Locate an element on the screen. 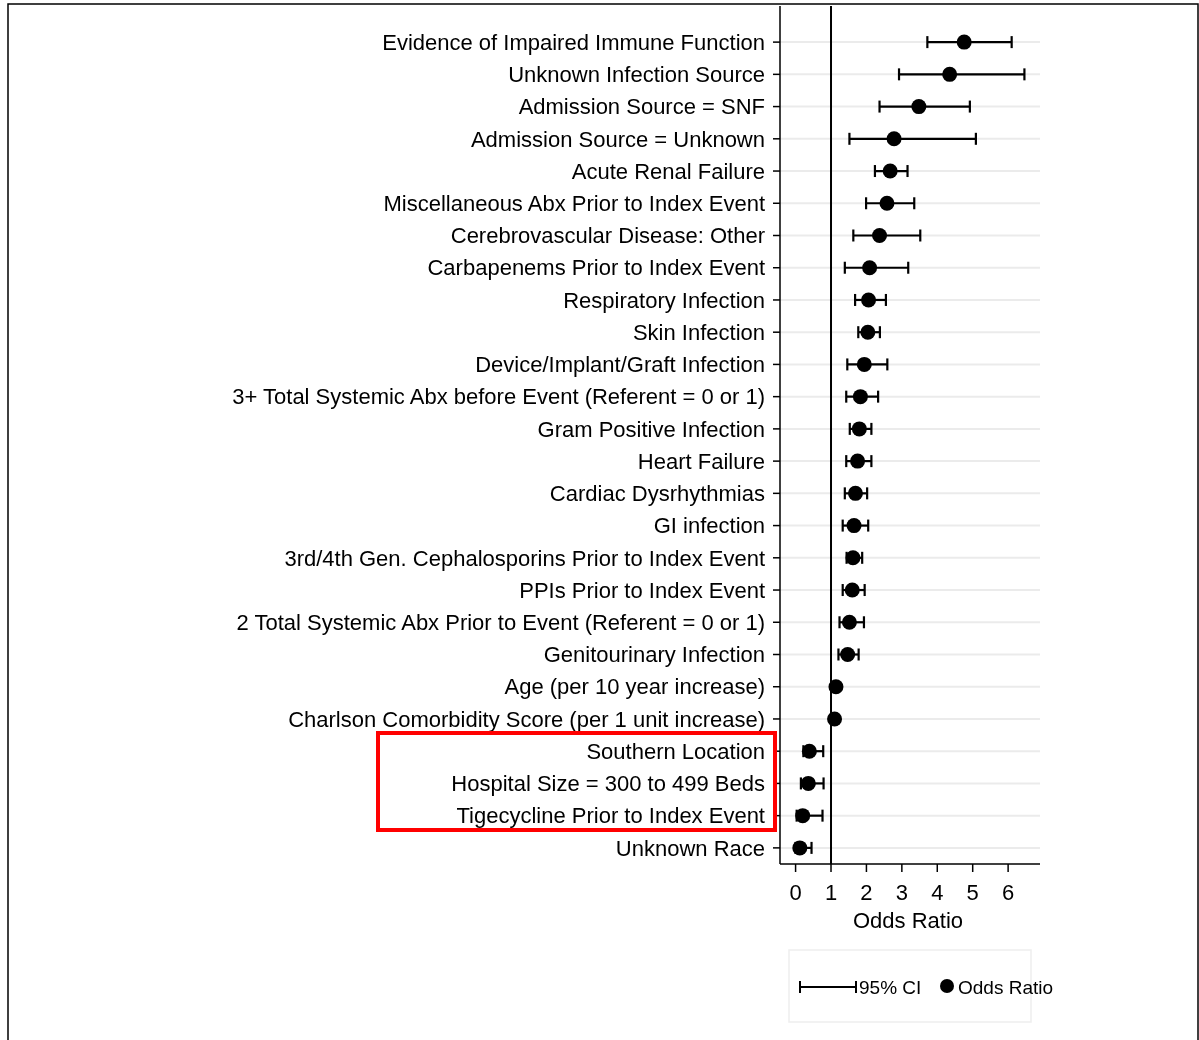  y-tick-label: Admission Source = SNF is located at coordinates (641, 107).